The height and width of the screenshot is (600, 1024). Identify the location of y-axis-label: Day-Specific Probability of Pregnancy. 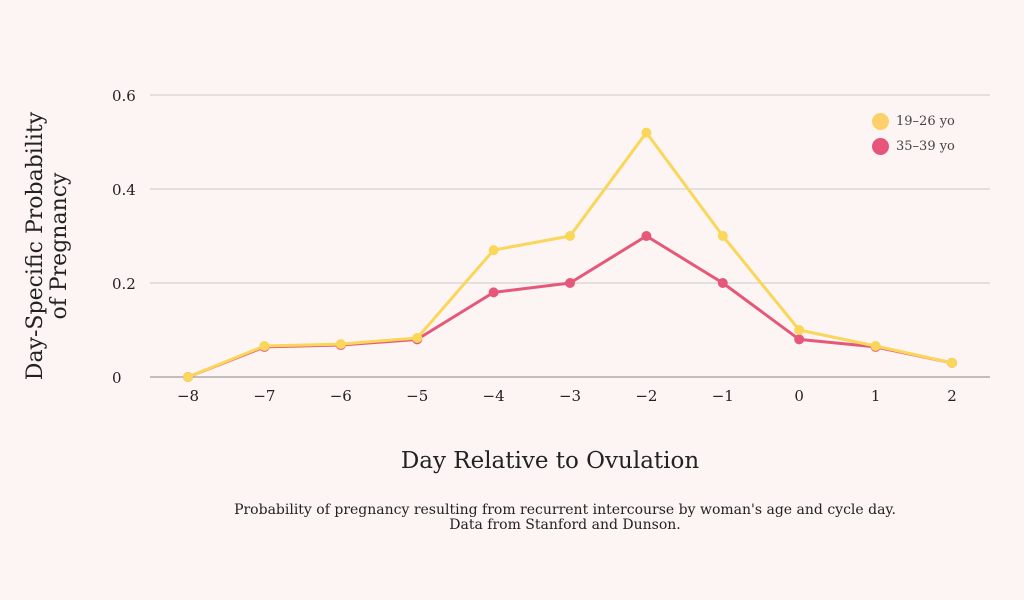
(47, 246).